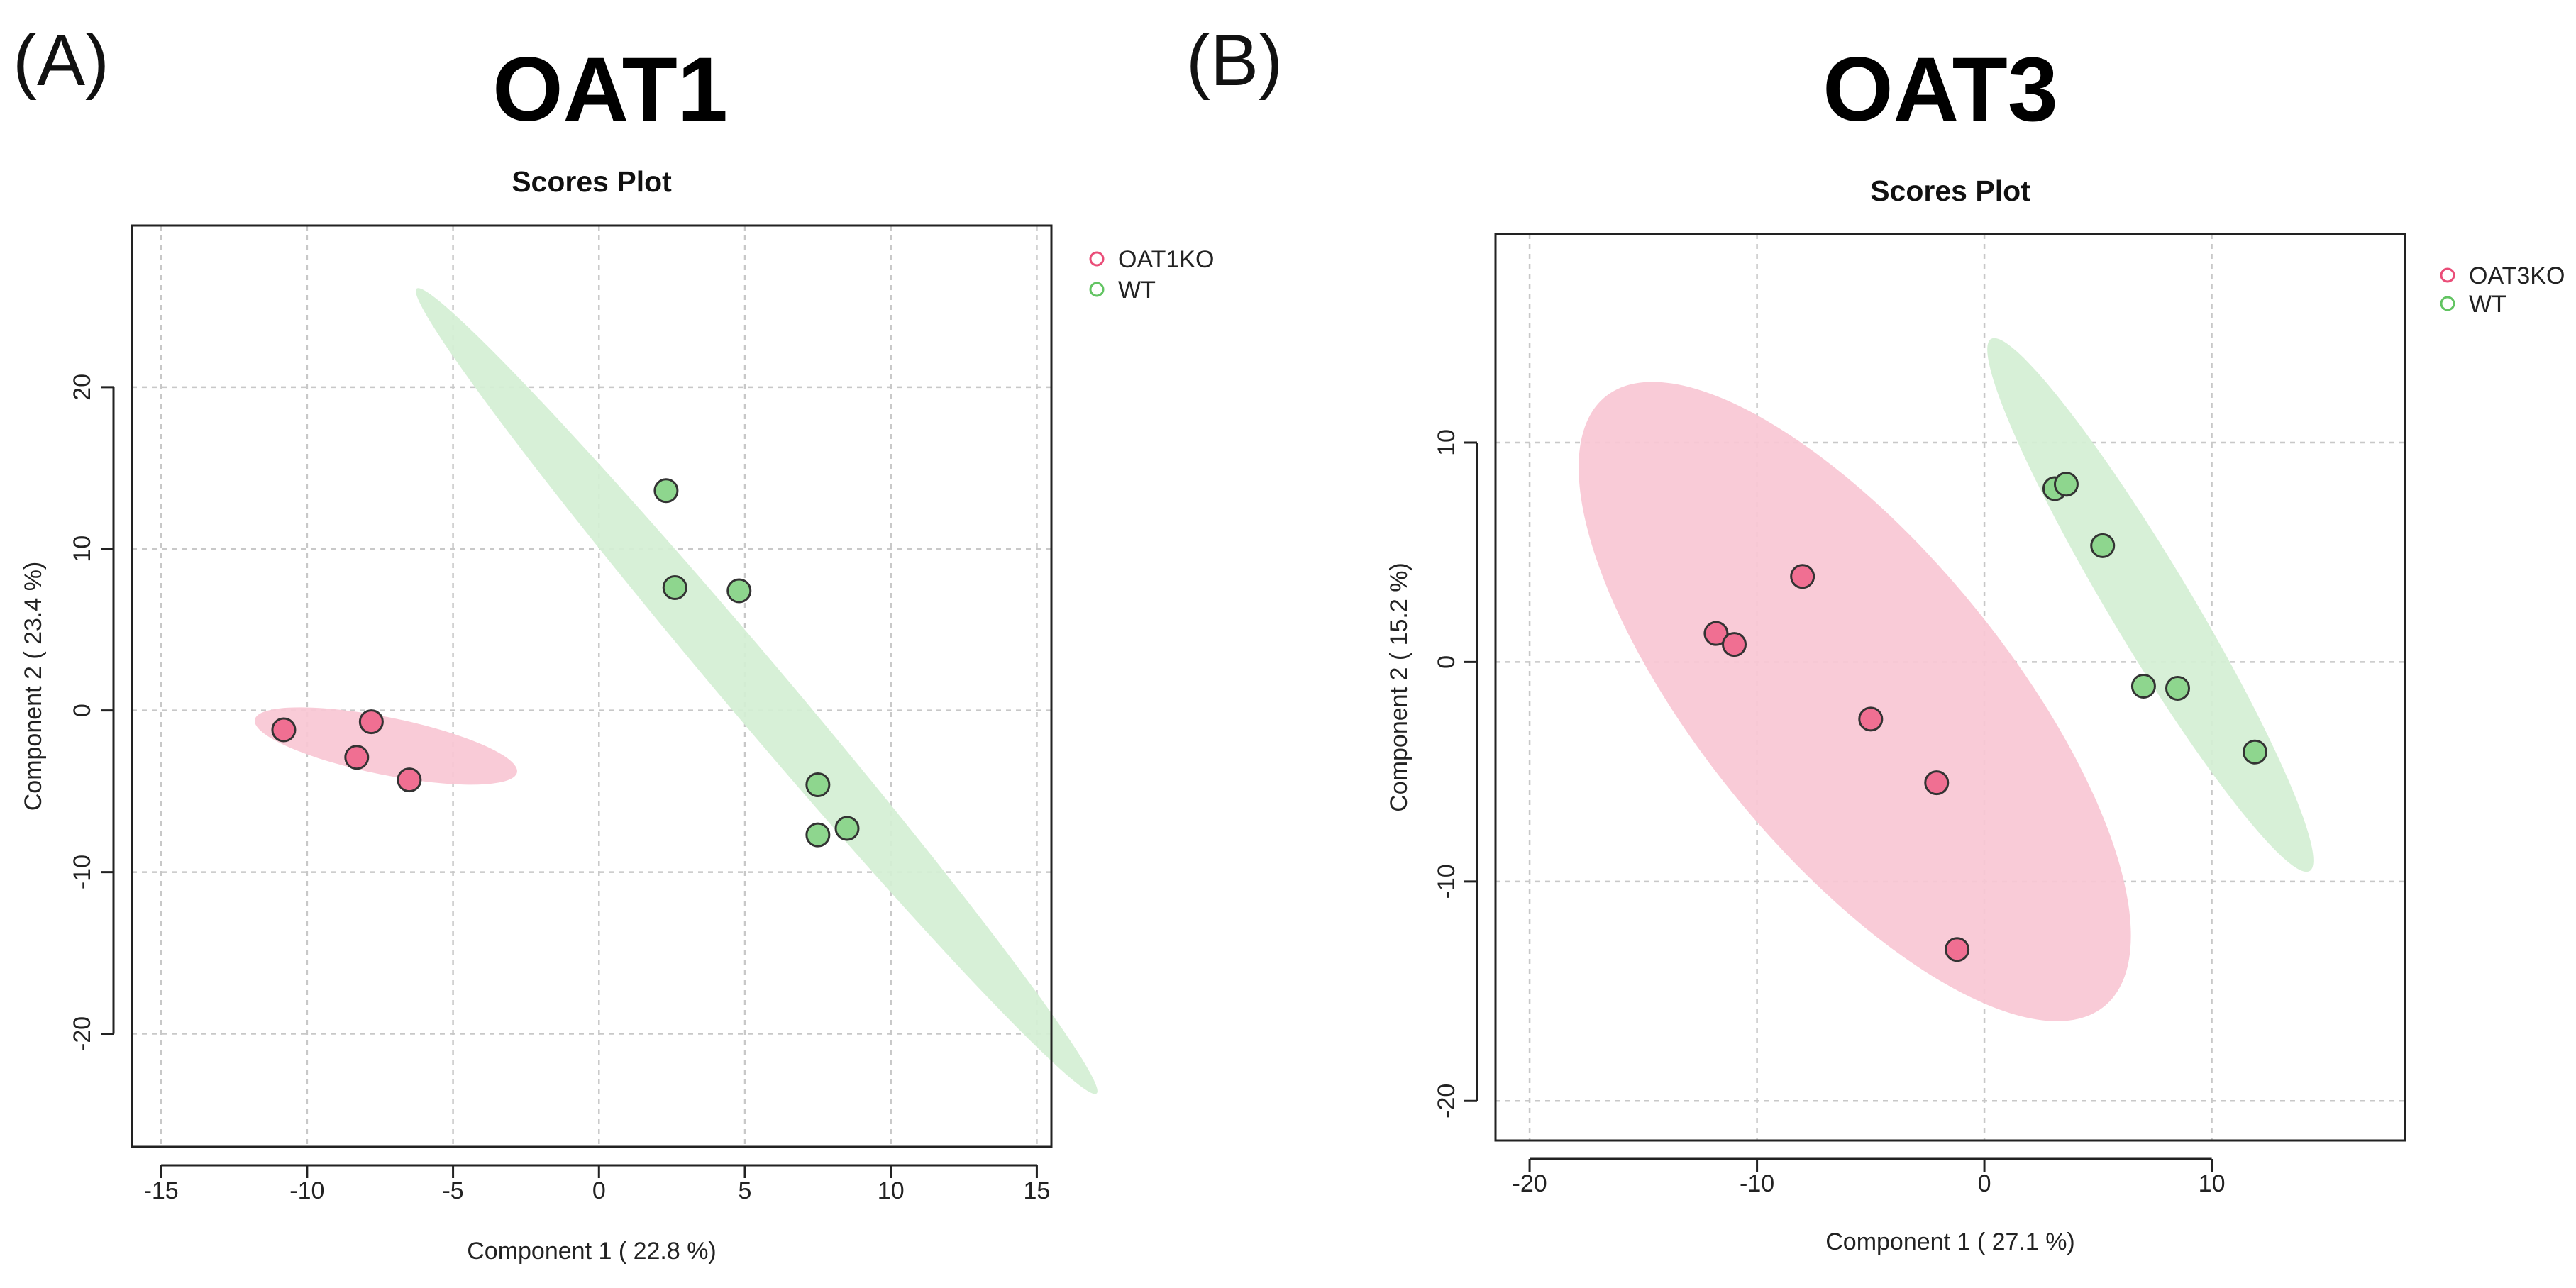  Describe the element at coordinates (2150, 605) in the screenshot. I see `confidence-ellipse-wt` at that location.